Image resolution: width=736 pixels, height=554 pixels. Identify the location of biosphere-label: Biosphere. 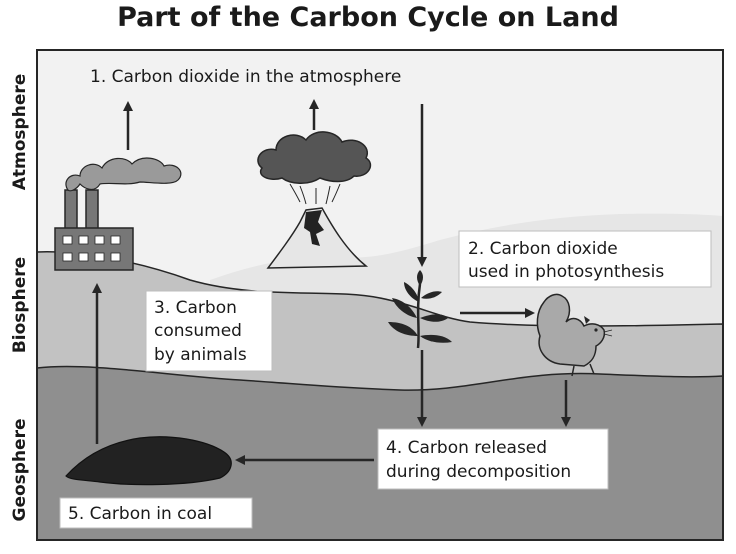
(20, 305).